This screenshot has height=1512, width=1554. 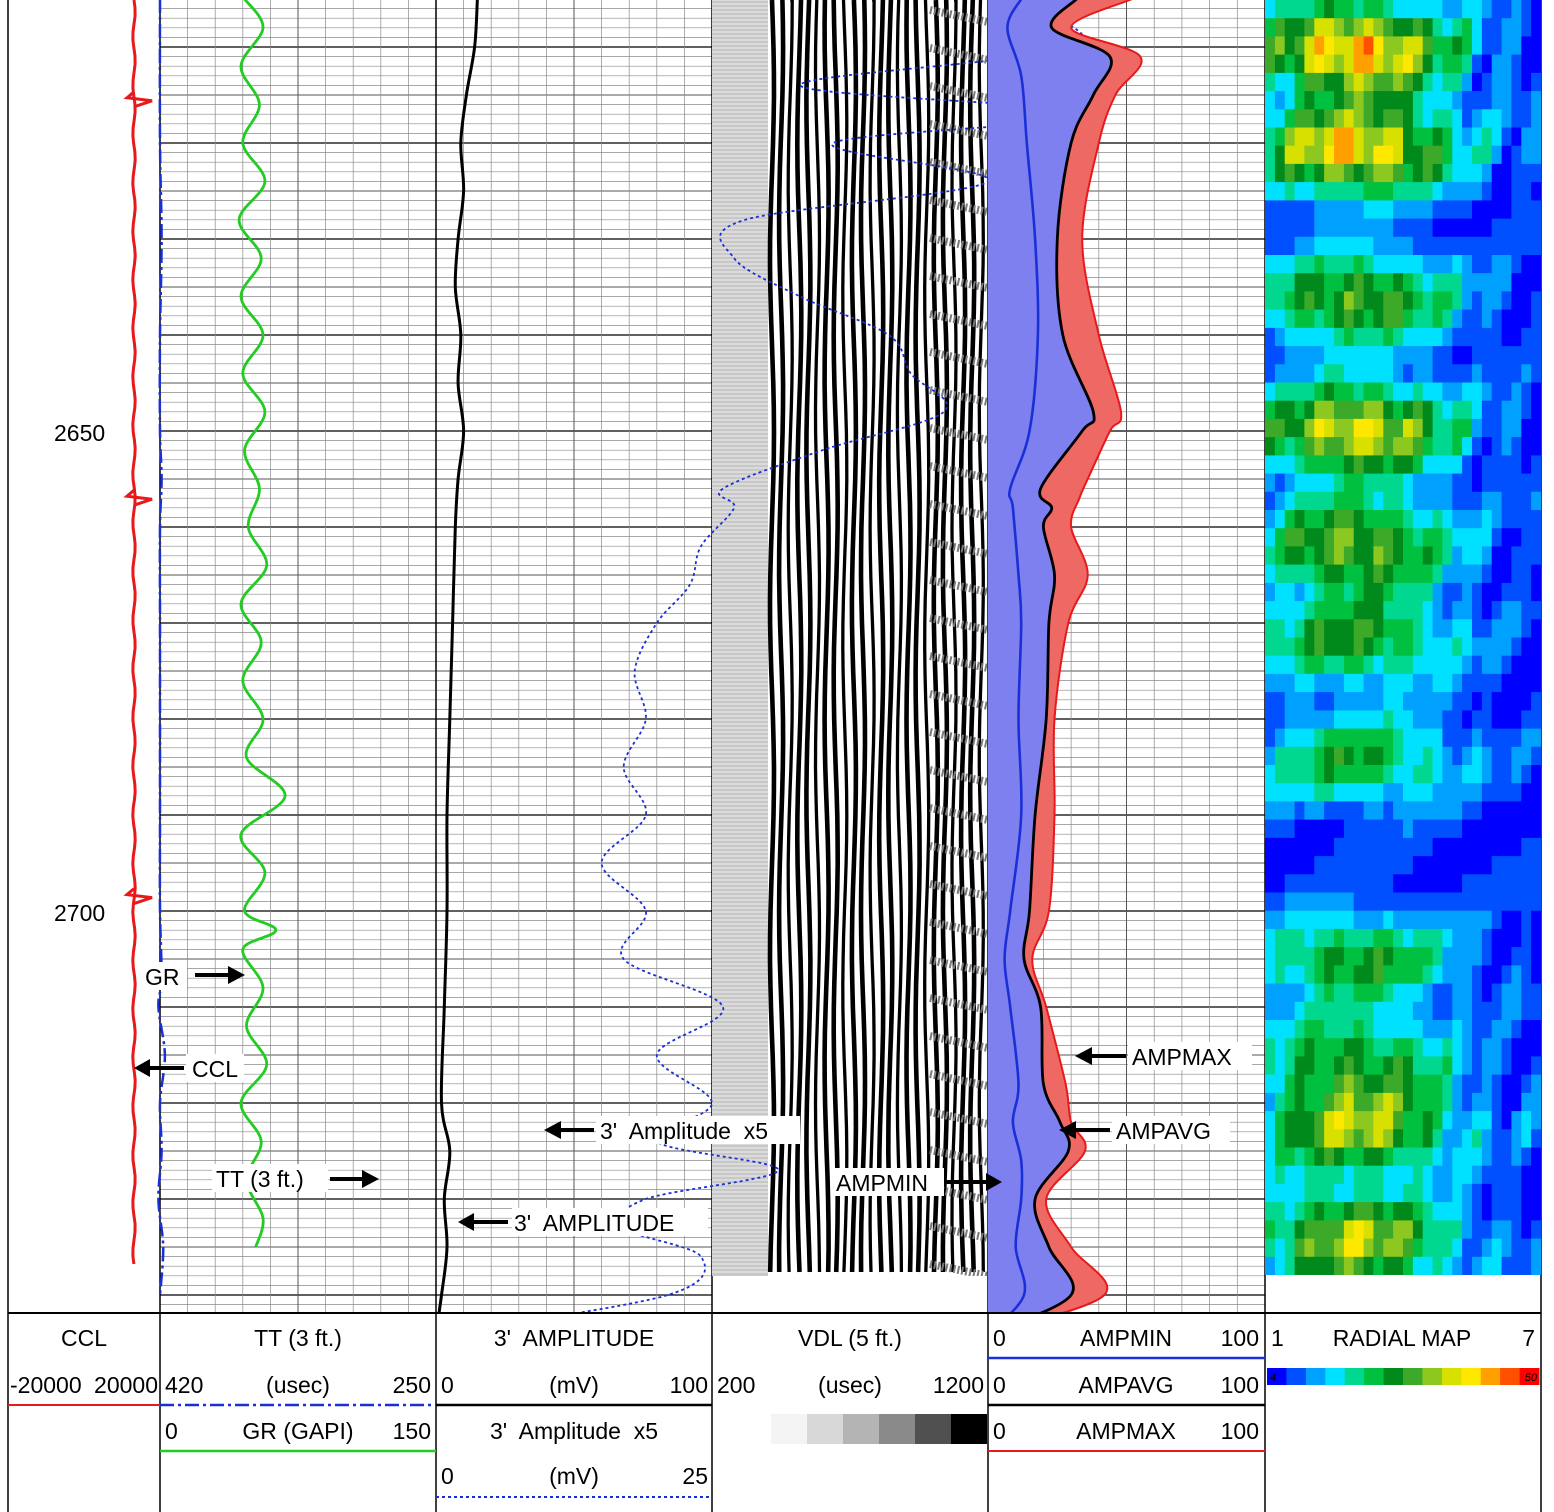 I want to click on amplitude-x5-scale-min: 0, so click(x=447, y=1476).